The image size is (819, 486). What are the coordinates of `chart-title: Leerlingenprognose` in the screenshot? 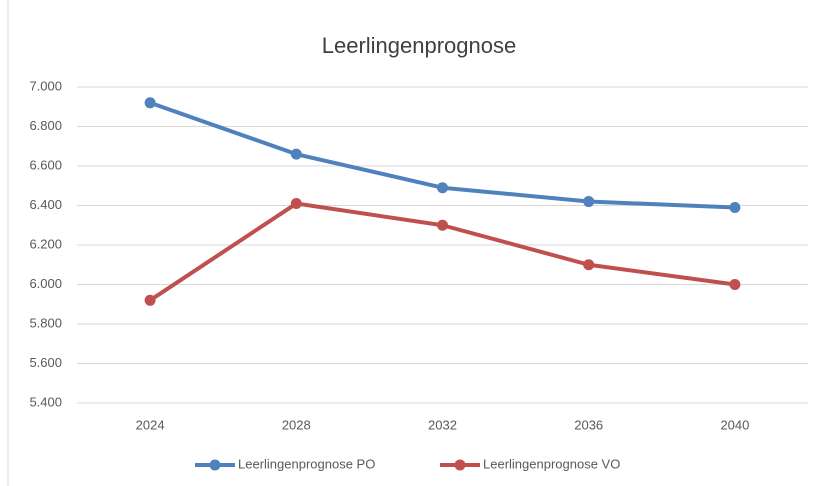 It's located at (419, 45).